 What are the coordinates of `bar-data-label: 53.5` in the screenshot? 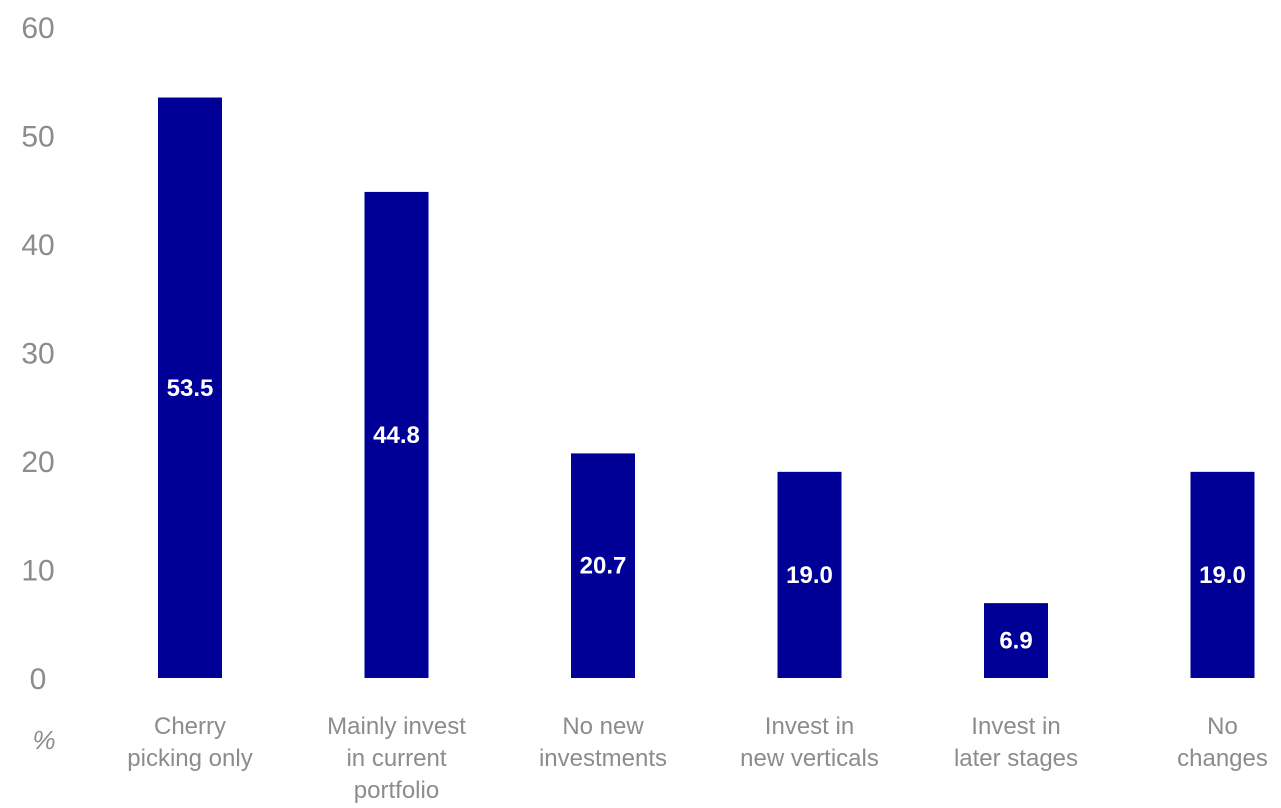 It's located at (190, 388).